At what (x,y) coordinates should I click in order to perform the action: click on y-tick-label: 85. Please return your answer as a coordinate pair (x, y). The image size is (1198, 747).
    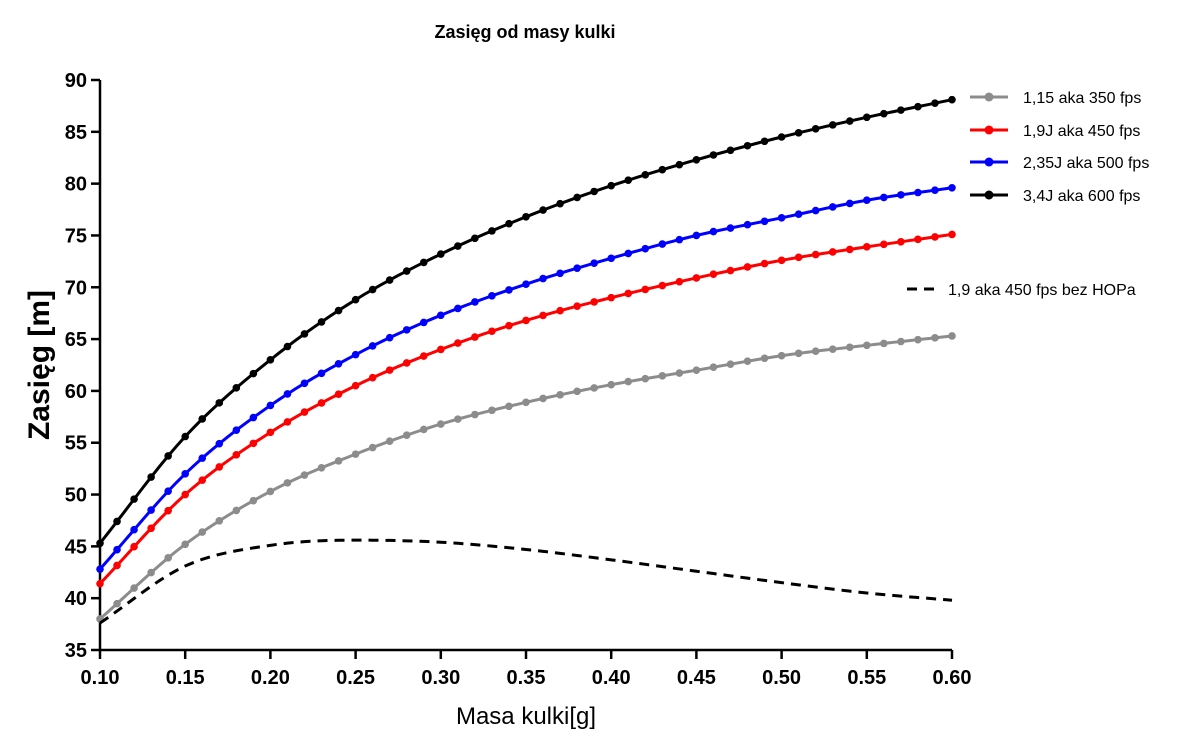
    Looking at the image, I should click on (76, 133).